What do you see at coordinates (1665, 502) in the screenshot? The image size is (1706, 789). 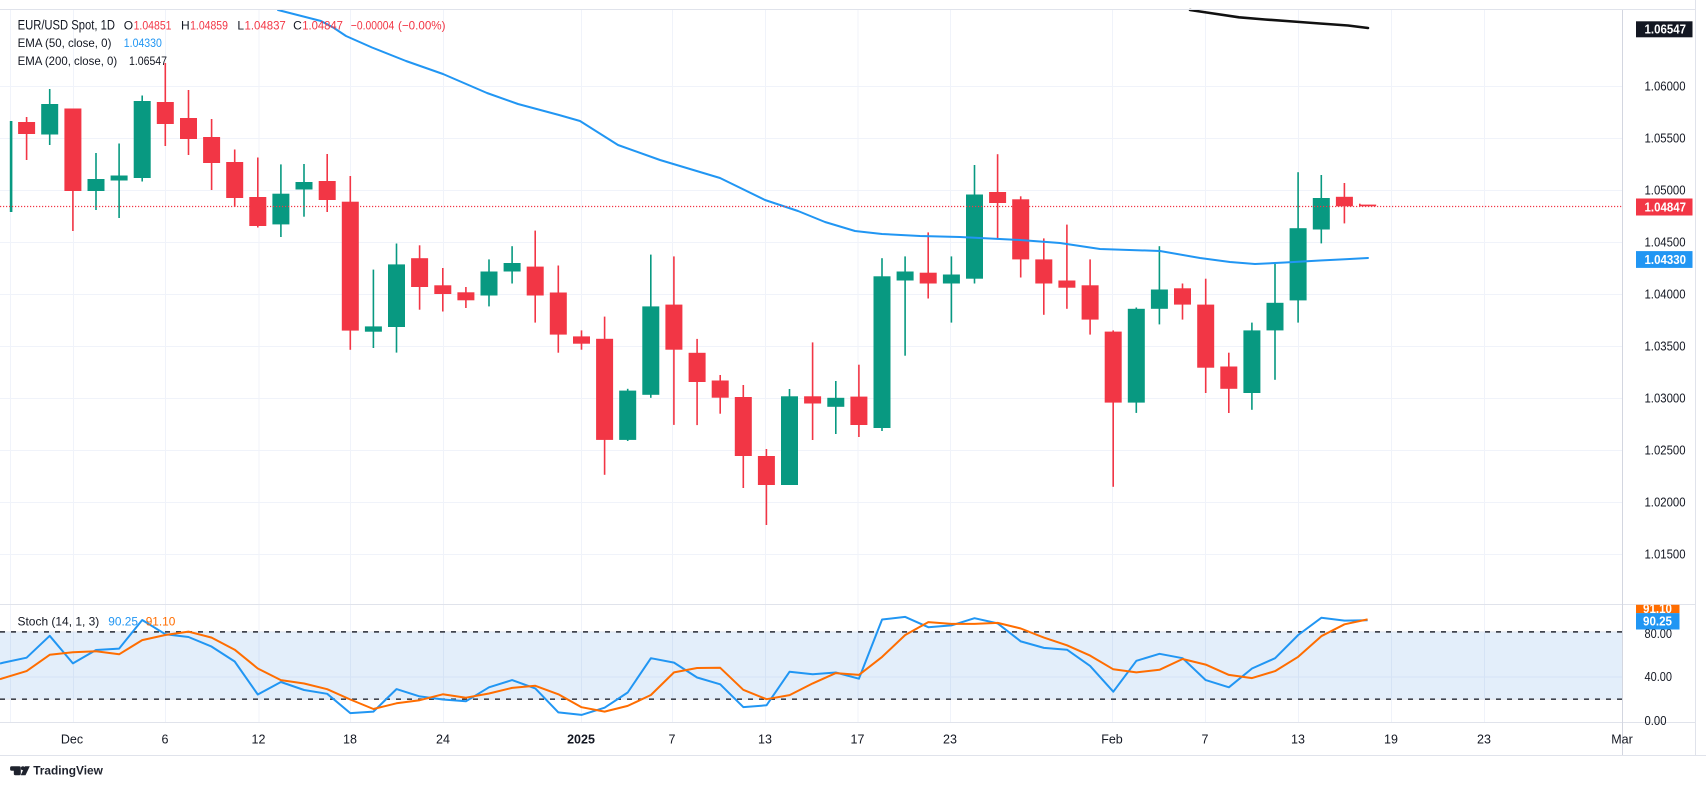 I see `svg-text: 1.02000` at bounding box center [1665, 502].